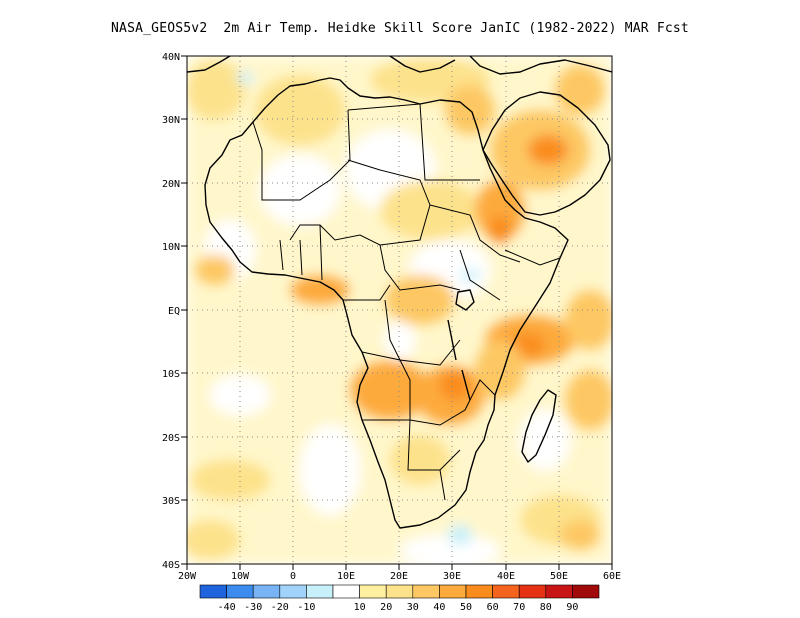 The width and height of the screenshot is (800, 618). Describe the element at coordinates (559, 576) in the screenshot. I see `lon-label: 50E` at that location.